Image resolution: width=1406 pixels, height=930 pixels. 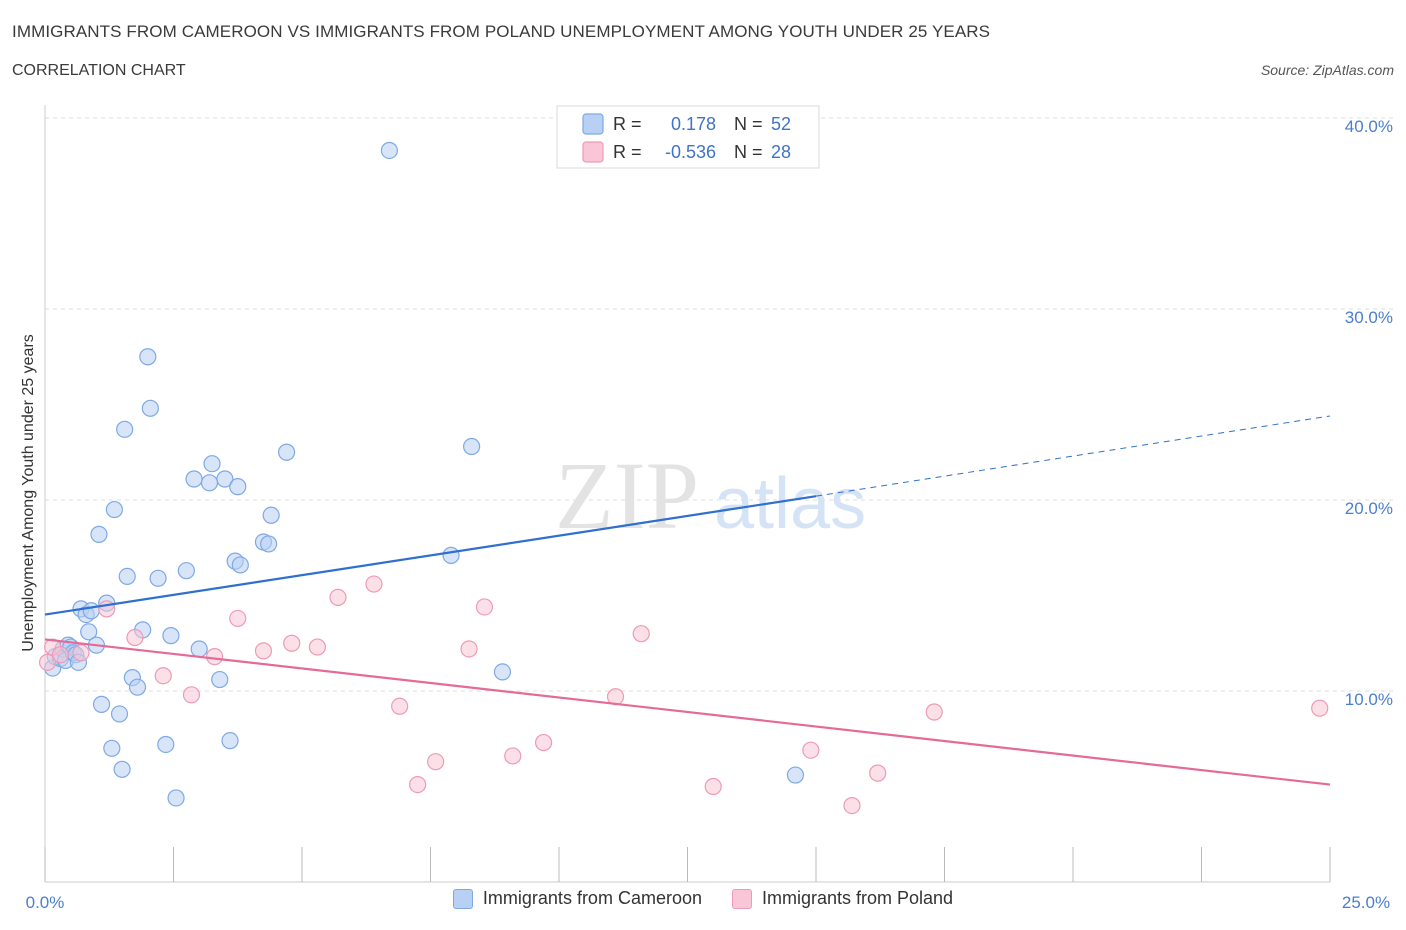 What do you see at coordinates (1073, 456) in the screenshot?
I see `cameroon-trend-extension` at bounding box center [1073, 456].